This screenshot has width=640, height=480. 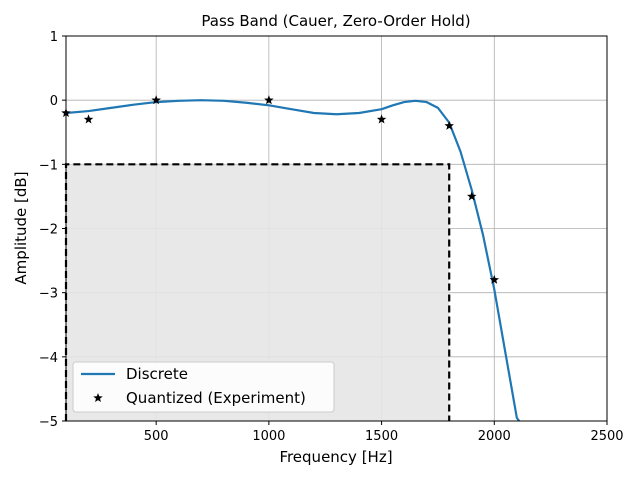 I want to click on y-tick-label: −3, so click(x=48, y=294).